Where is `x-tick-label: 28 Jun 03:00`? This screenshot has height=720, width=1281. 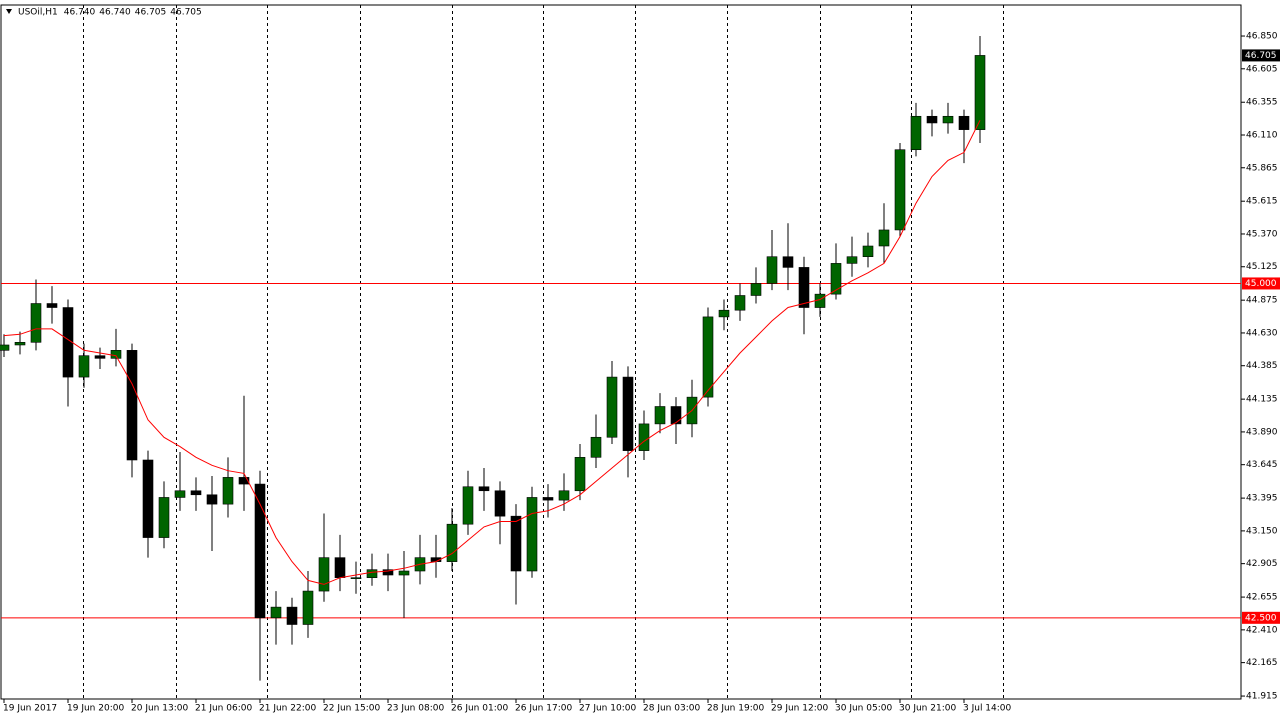
x-tick-label: 28 Jun 03:00 is located at coordinates (671, 709).